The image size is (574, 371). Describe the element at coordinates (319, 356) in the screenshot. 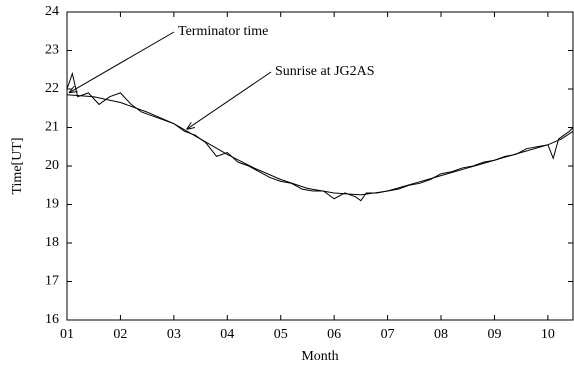

I see `x-axis-label: Month` at that location.